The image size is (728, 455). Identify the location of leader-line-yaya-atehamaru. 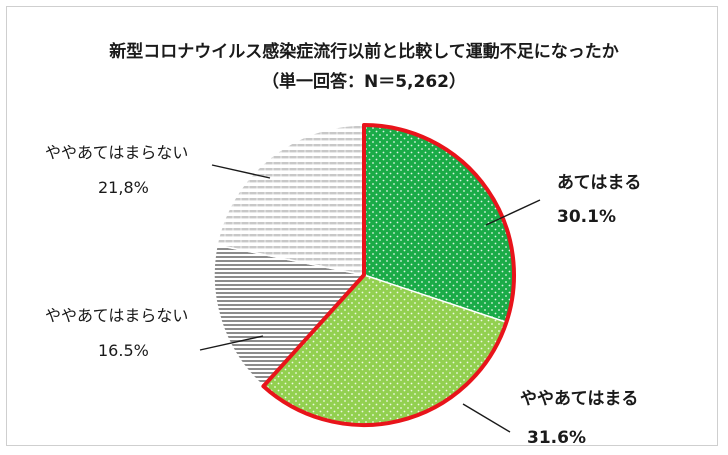
(486, 418).